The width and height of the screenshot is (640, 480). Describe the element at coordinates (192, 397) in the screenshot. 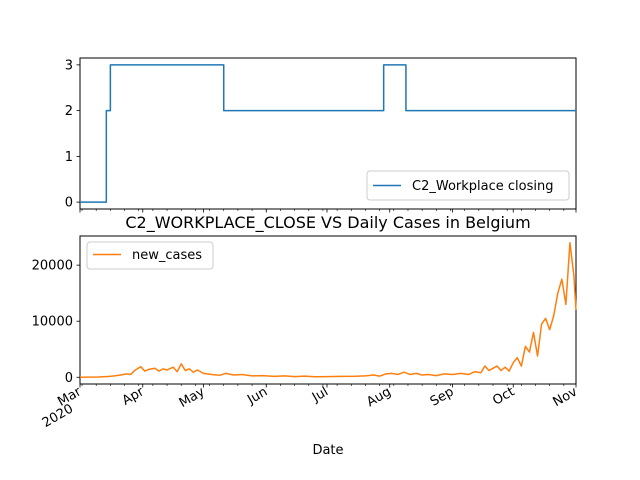

I see `x-tick-label-may: May` at that location.